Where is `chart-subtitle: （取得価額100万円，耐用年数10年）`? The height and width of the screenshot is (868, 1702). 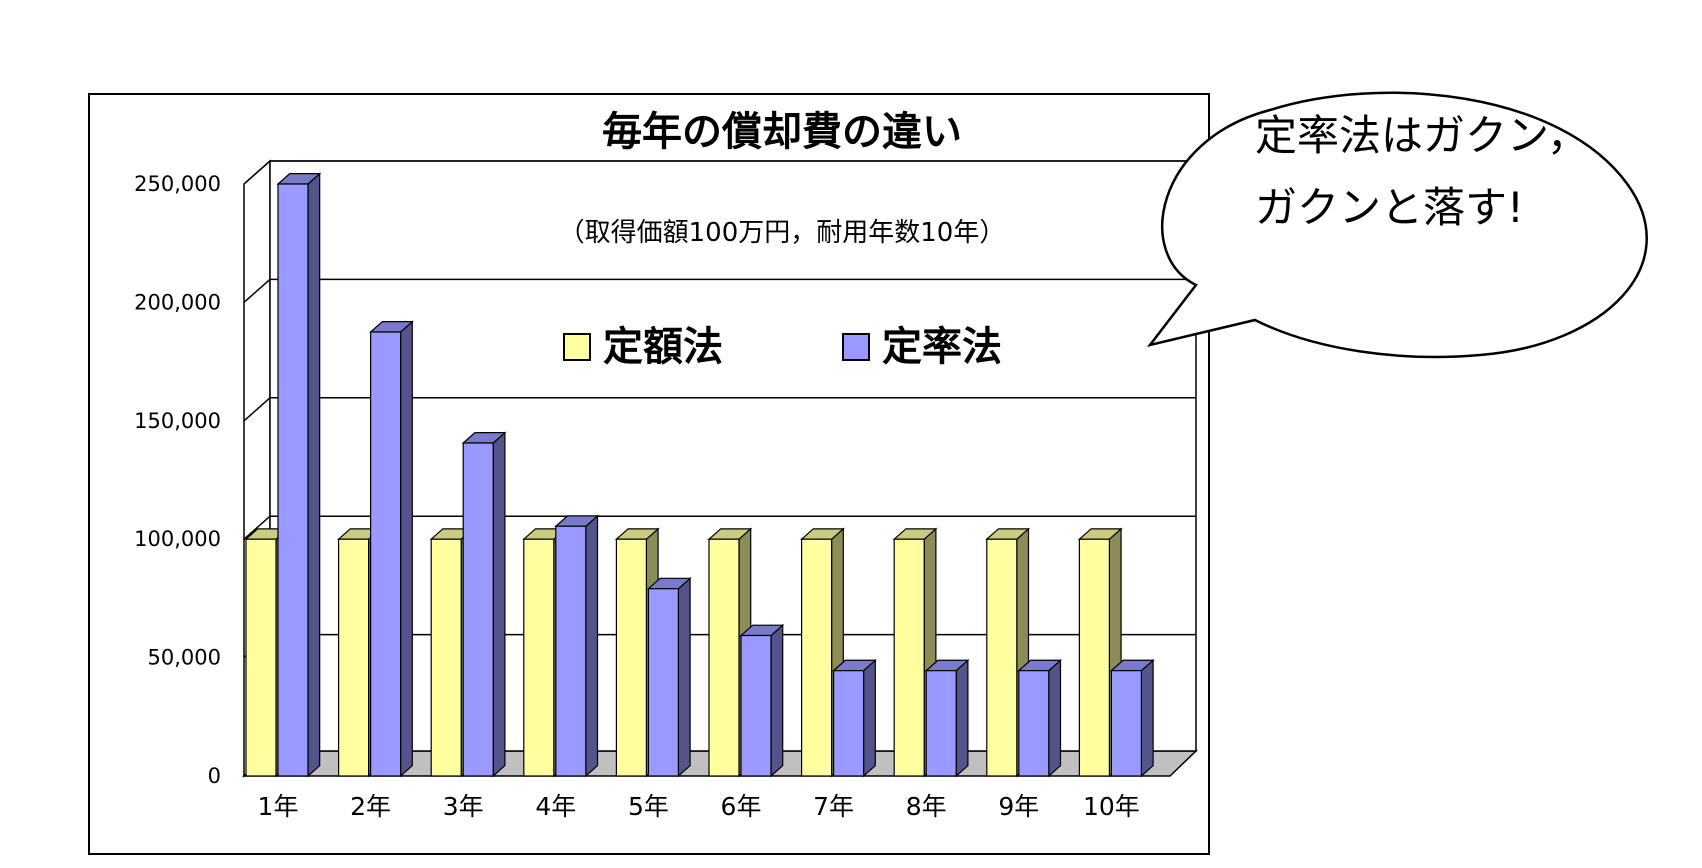 chart-subtitle: （取得価額100万円，耐用年数10年） is located at coordinates (782, 233).